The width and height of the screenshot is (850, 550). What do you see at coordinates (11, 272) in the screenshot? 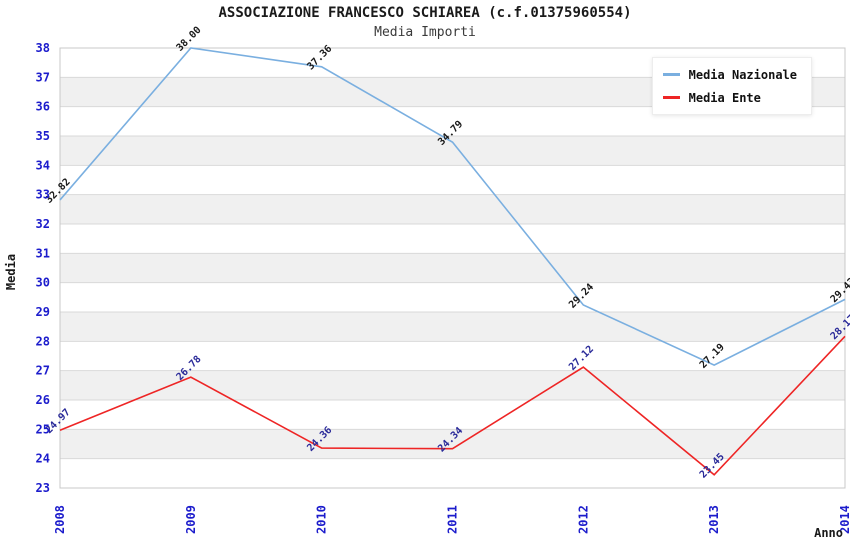
I see `y-axis-title: Media` at bounding box center [11, 272].